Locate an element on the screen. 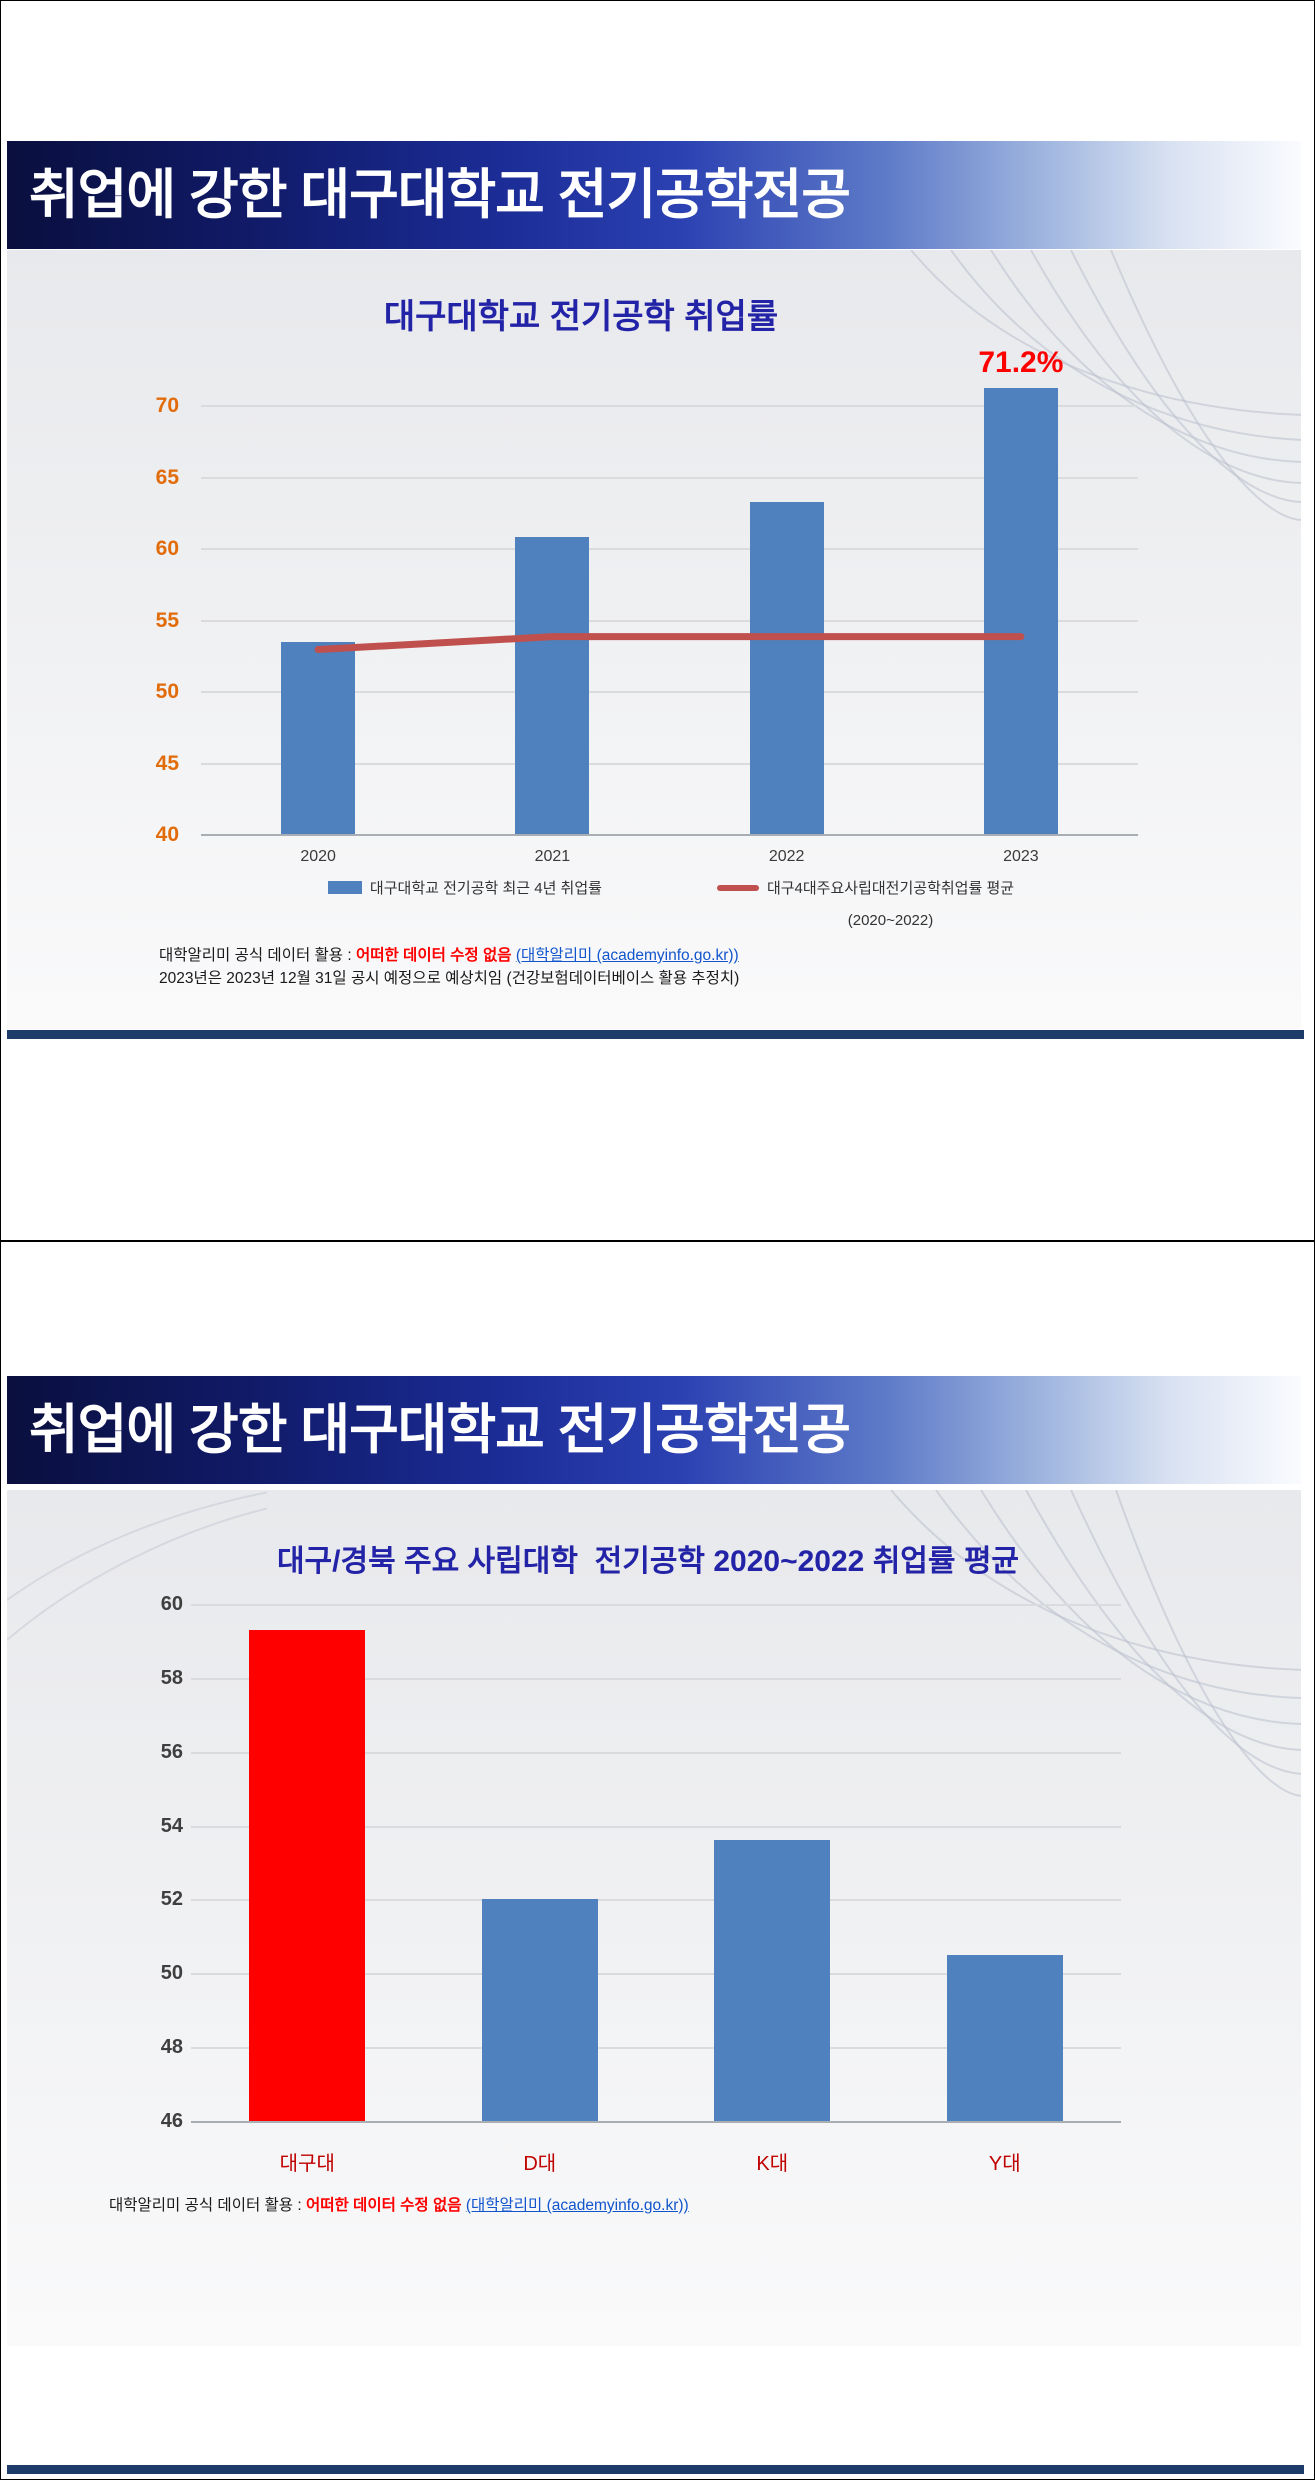  bar-Y대 is located at coordinates (1004, 2037).